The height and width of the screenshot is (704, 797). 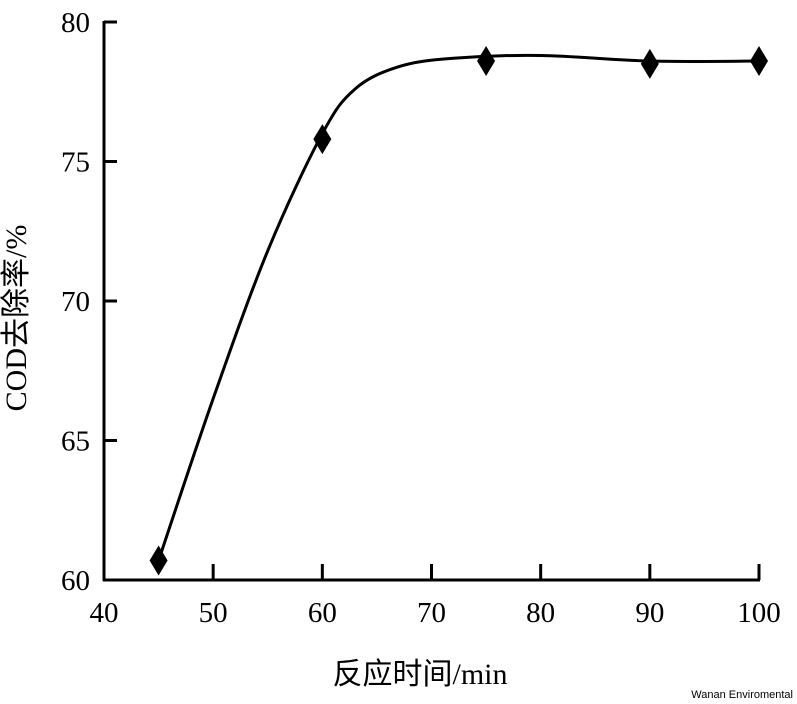 I want to click on x-axis-title: 反应时间/min, so click(x=419, y=674).